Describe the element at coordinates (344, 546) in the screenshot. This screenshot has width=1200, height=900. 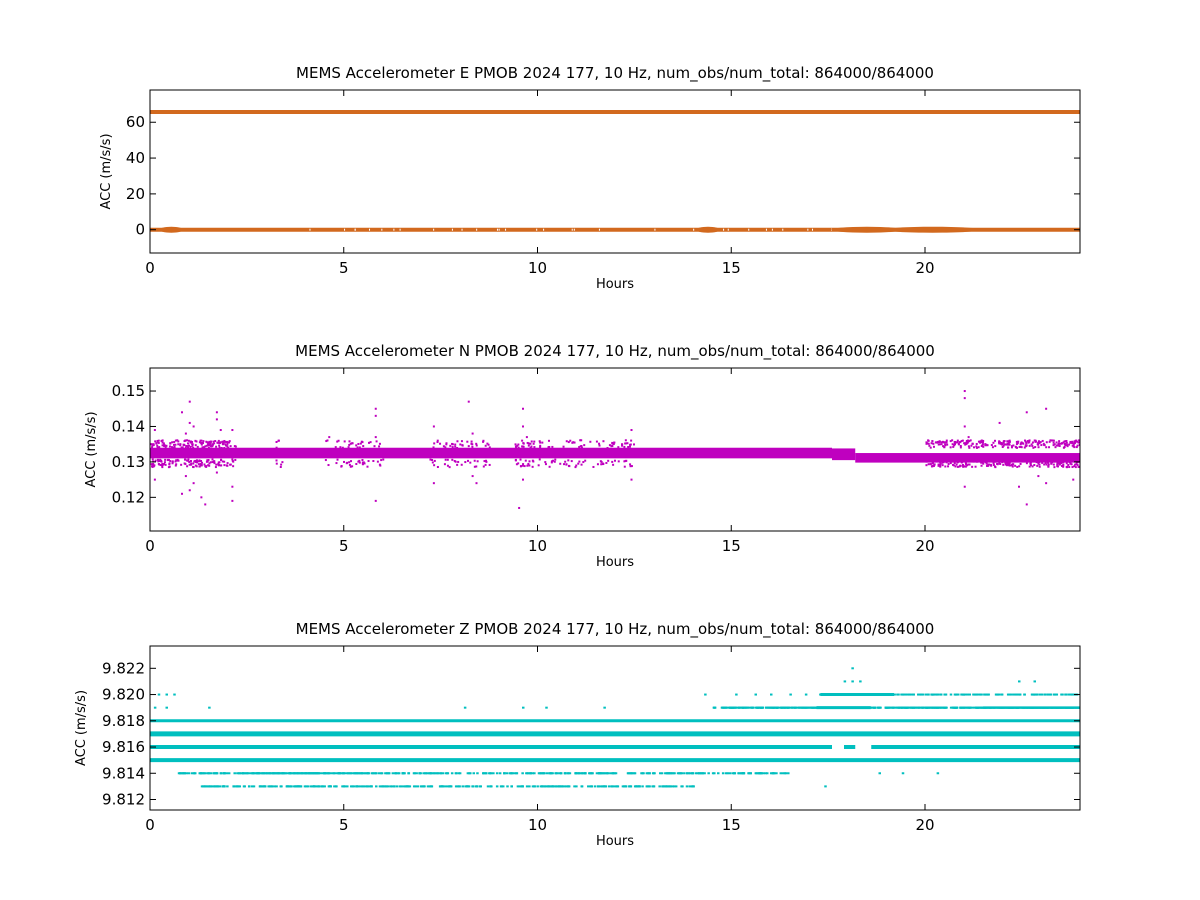
I see `x-tick-label: 5` at that location.